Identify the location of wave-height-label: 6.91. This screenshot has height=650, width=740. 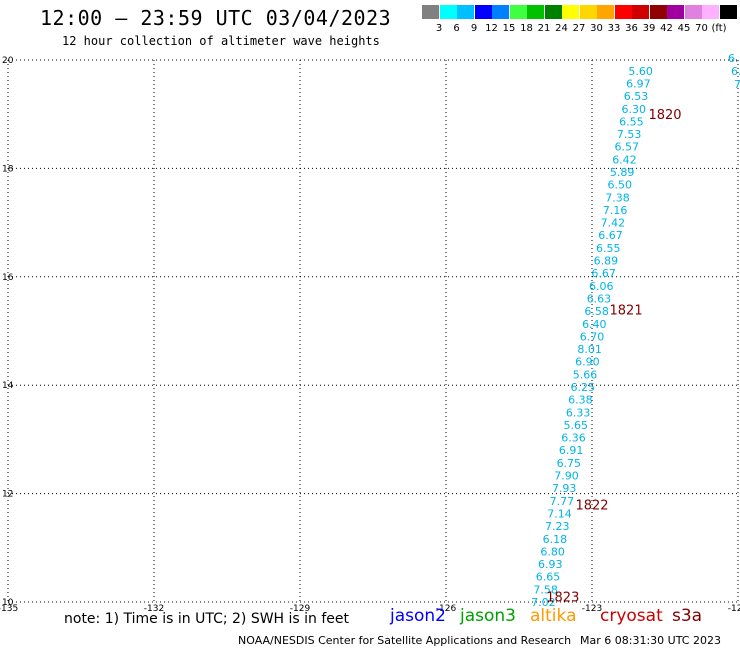
(571, 450).